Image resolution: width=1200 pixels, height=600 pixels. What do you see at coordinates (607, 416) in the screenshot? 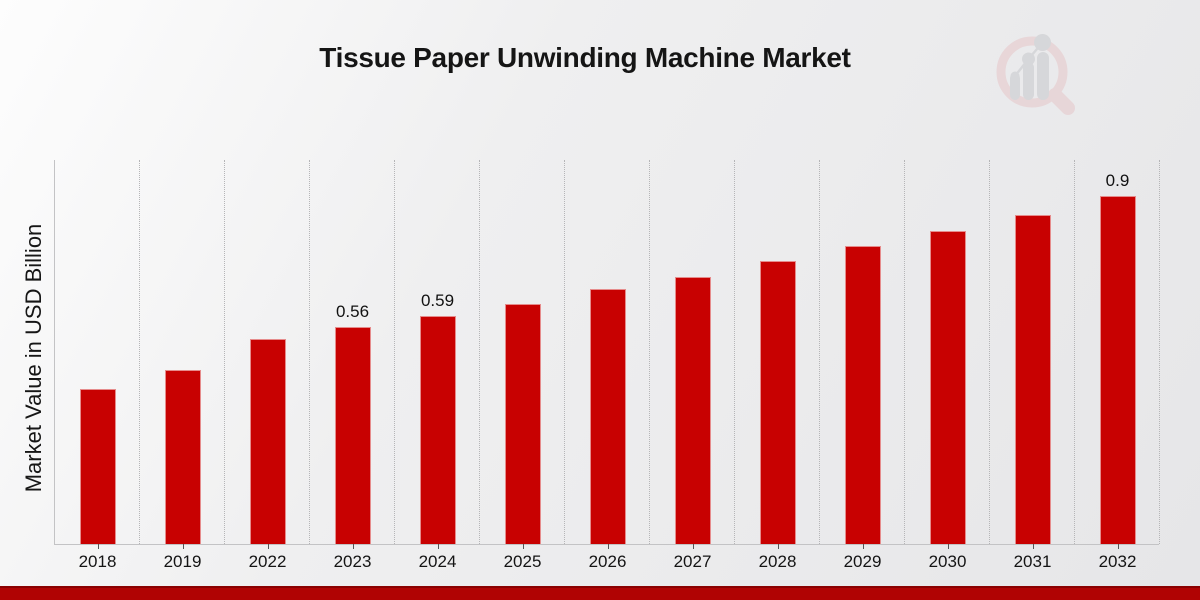
I see `bar-2026` at bounding box center [607, 416].